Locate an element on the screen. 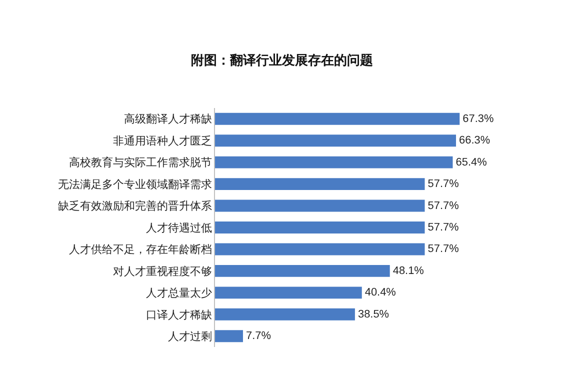  y-tick-label: 对人才重视程度不够 is located at coordinates (162, 271).